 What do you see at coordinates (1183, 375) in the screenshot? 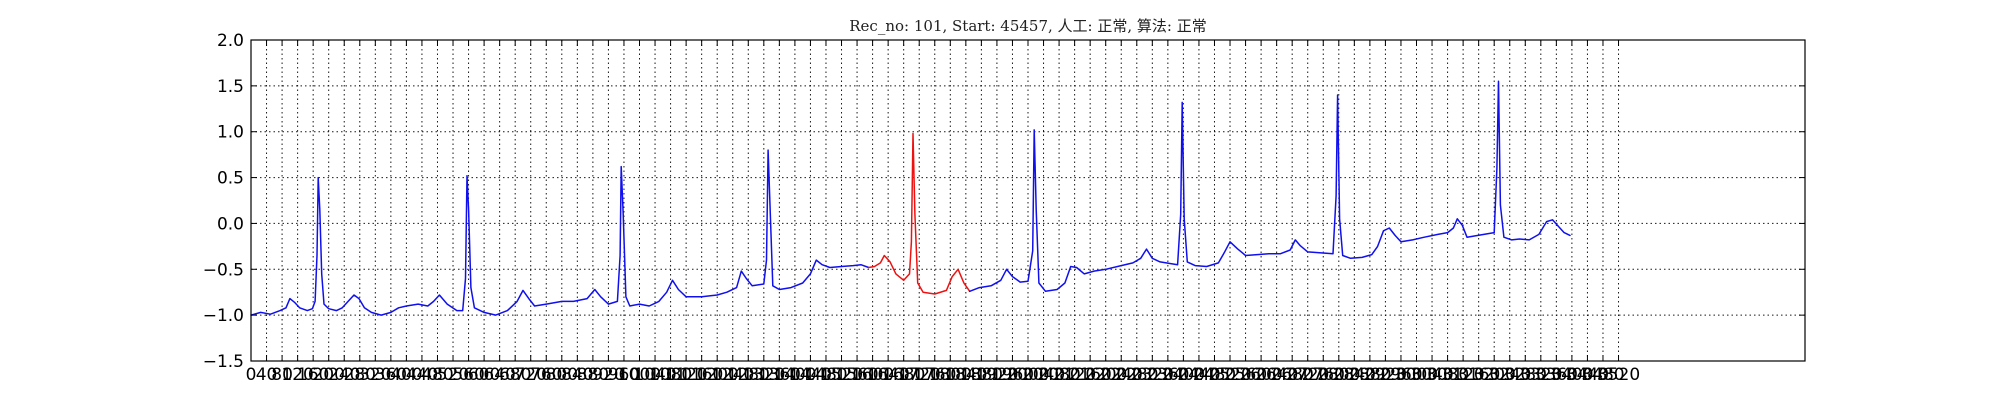
I see `x-tick-label: 2400` at bounding box center [1183, 375].